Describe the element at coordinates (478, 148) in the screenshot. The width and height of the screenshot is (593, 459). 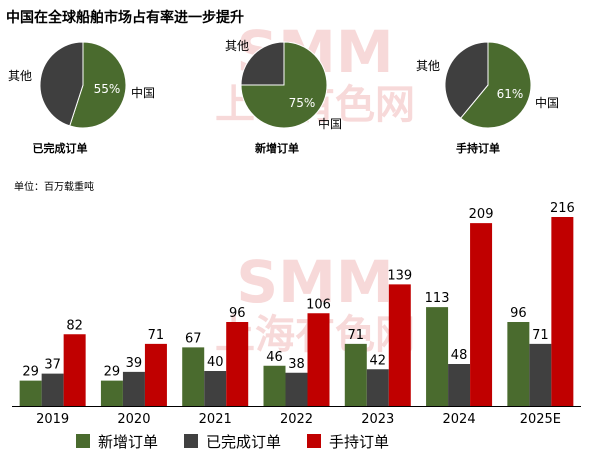
I see `pie-title: 手持订单` at that location.